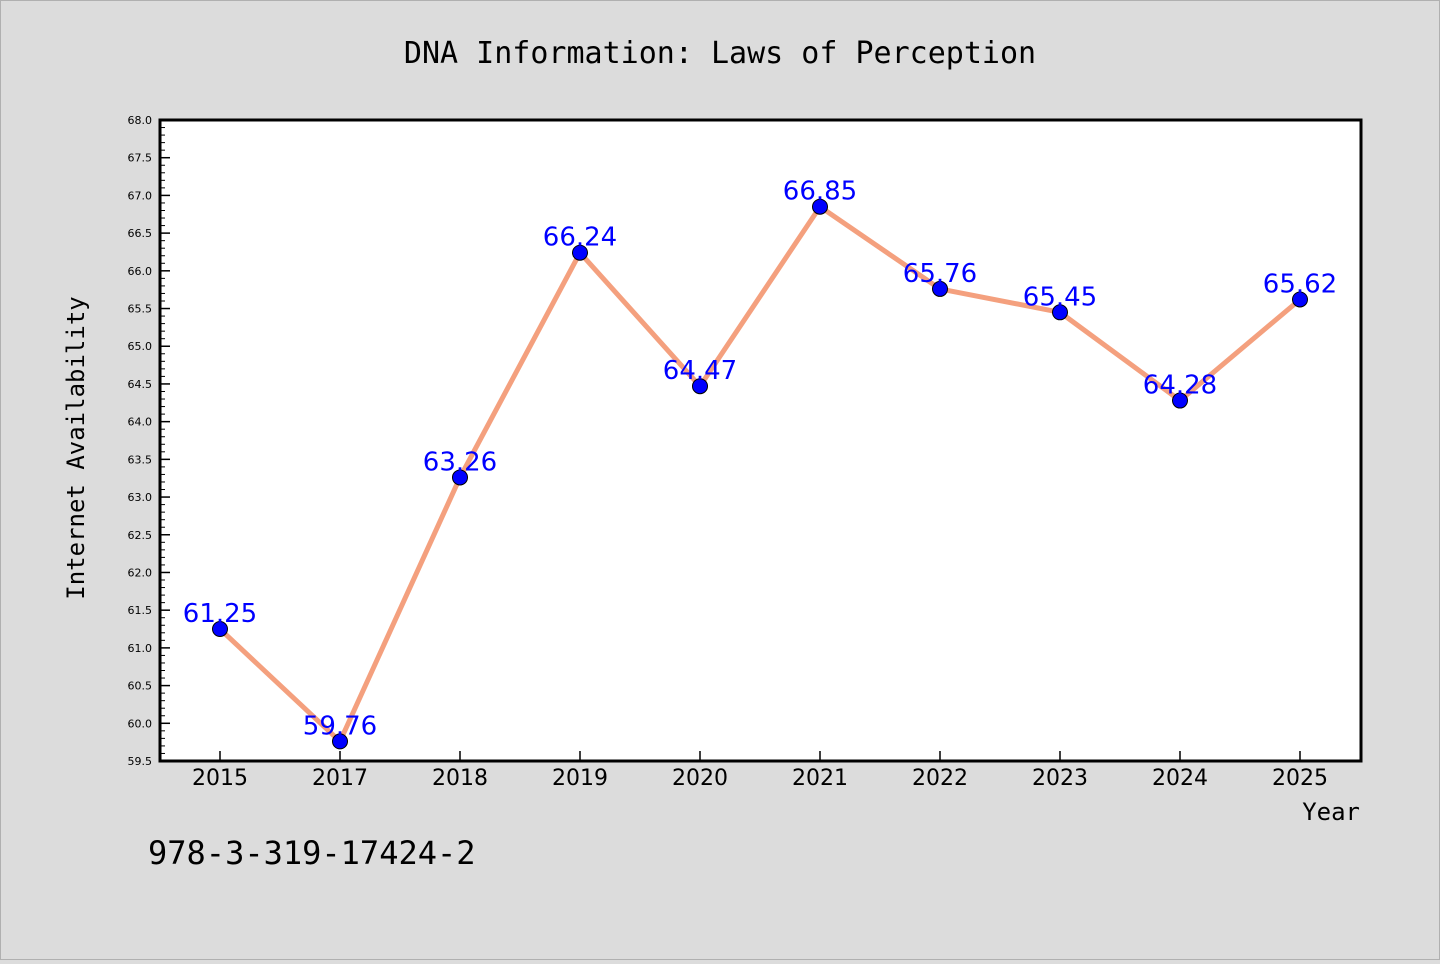 This screenshot has width=1440, height=964. I want to click on chart-title: DNA Information: Laws of Perception, so click(720, 53).